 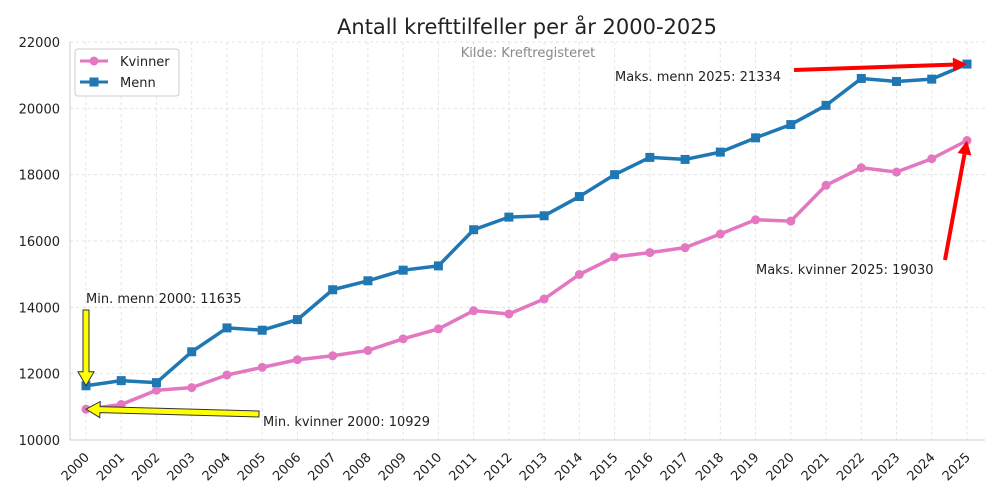 I want to click on x-tick-label: 2001, so click(x=111, y=467).